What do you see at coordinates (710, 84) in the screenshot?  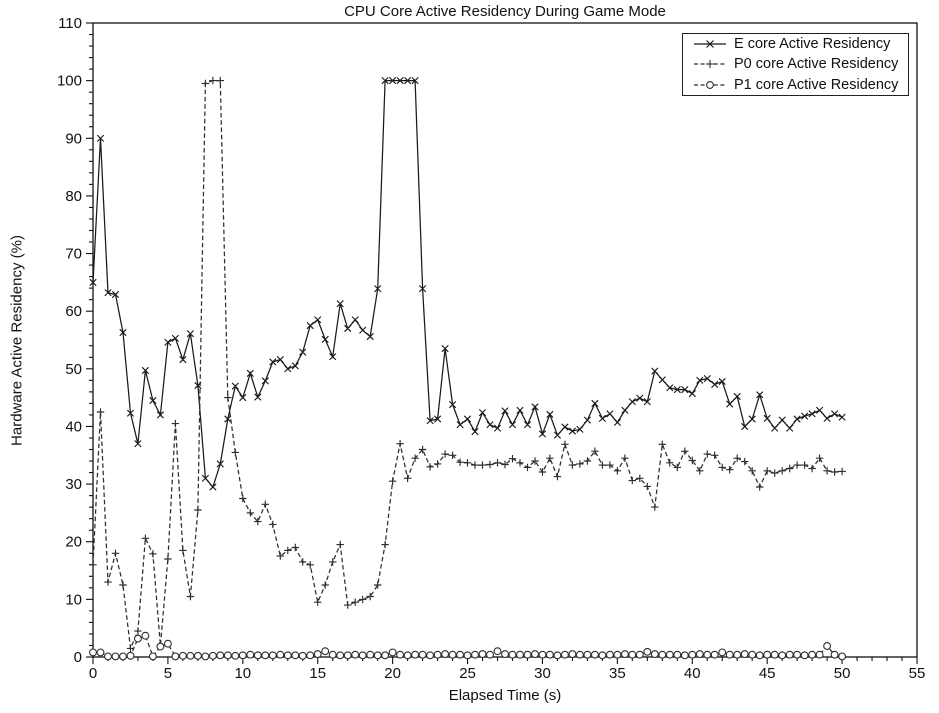 I see `p1-core-line-sample-icon` at bounding box center [710, 84].